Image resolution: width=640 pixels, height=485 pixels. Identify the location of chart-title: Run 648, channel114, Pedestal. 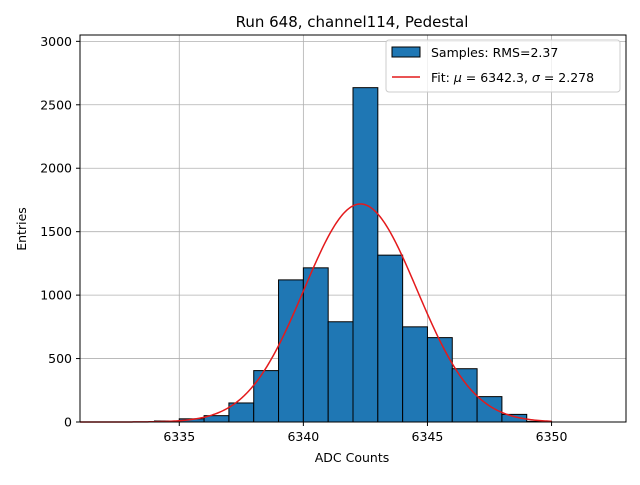
(352, 22).